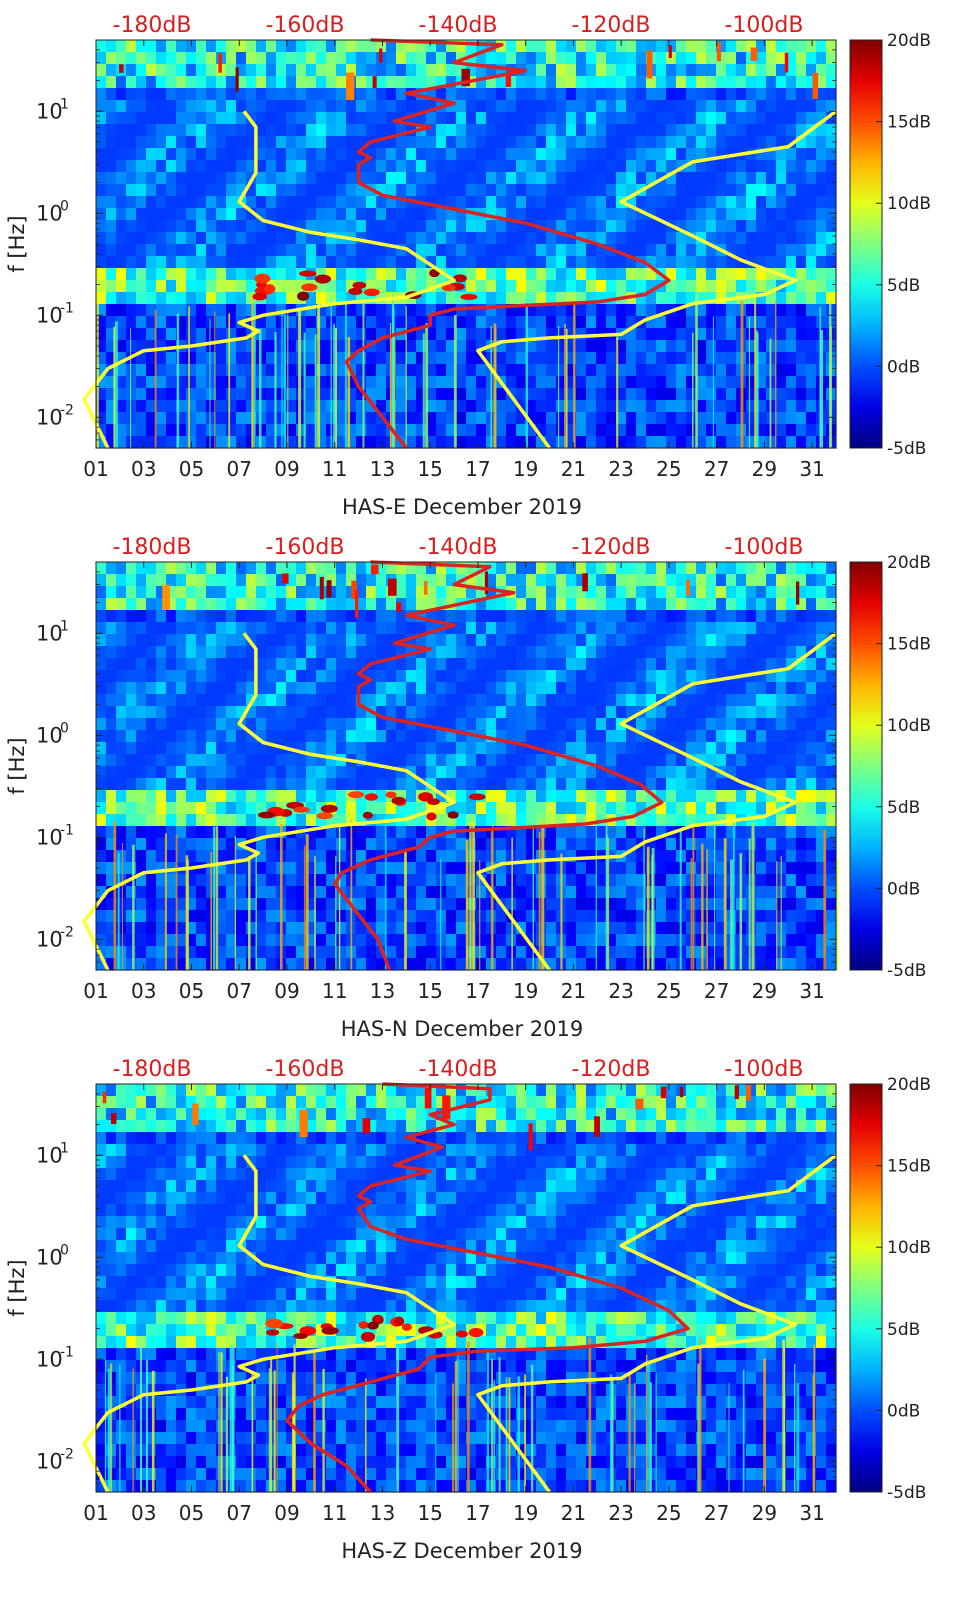 This screenshot has height=1599, width=962. I want to click on x-tick-label: 17, so click(477, 469).